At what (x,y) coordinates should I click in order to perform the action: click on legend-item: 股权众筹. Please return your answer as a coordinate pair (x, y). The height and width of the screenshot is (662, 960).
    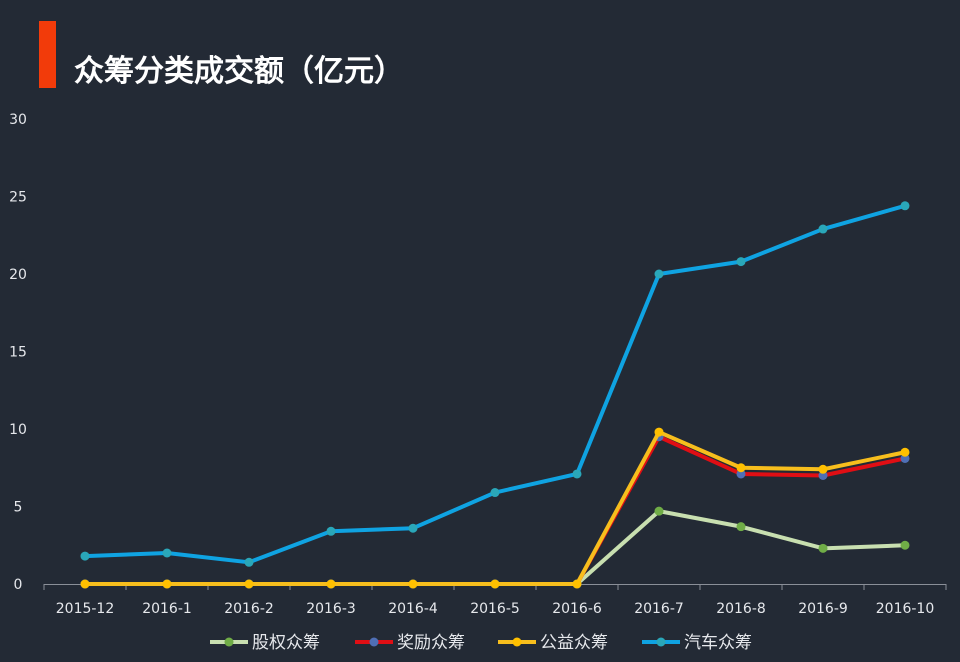
    Looking at the image, I should click on (265, 643).